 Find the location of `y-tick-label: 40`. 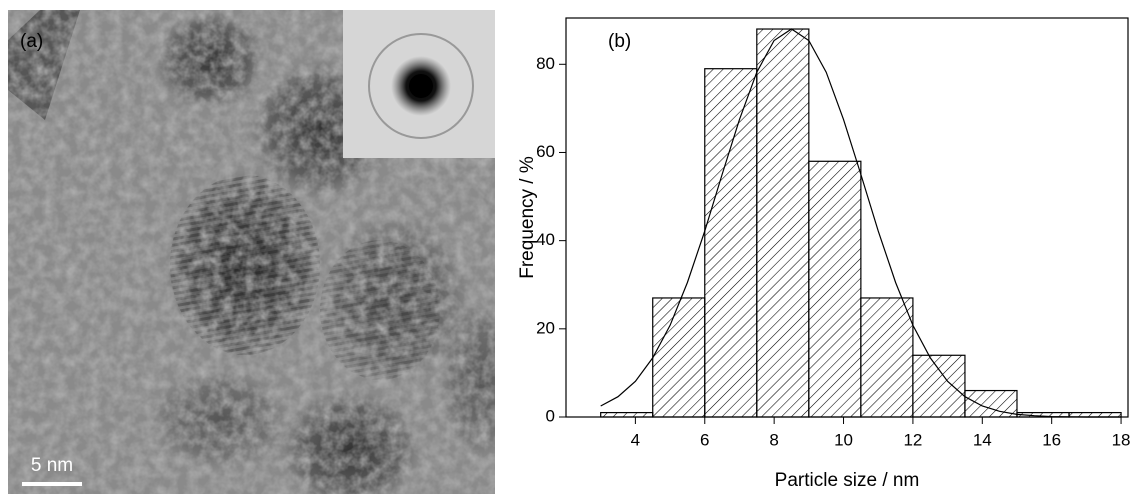

y-tick-label: 40 is located at coordinates (545, 239).